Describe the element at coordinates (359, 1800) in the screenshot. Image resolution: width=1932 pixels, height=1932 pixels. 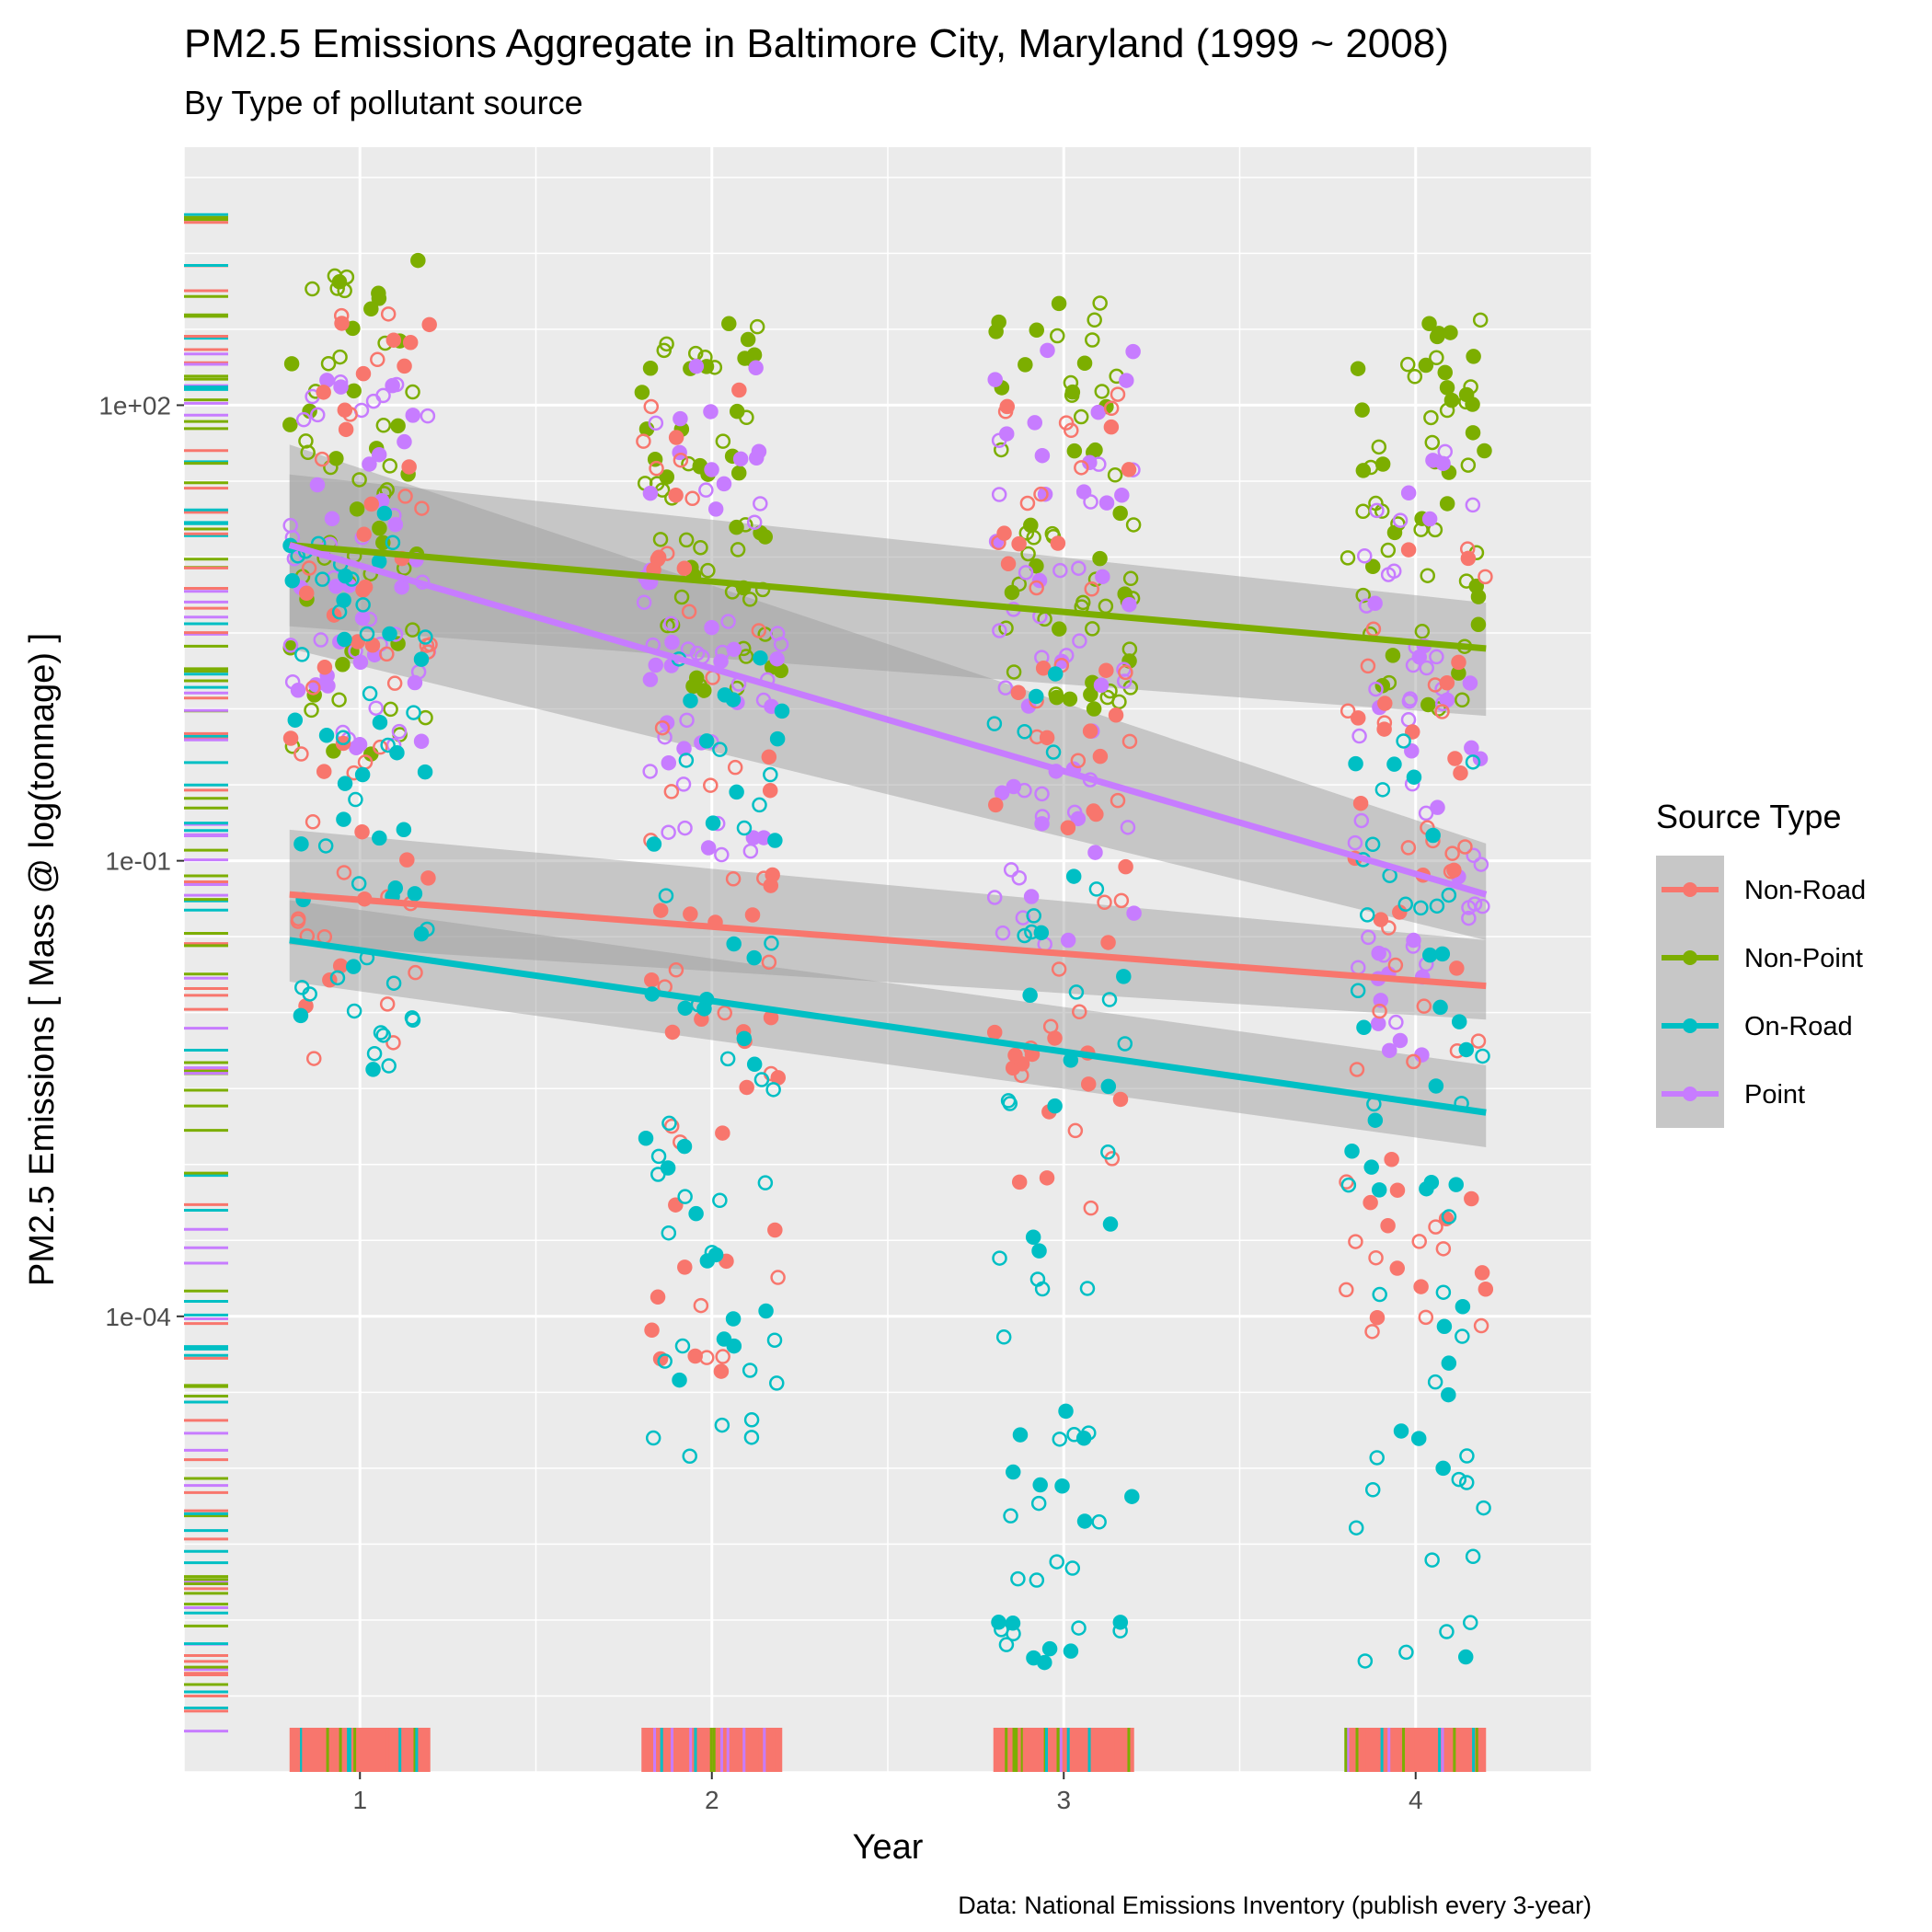
I see `x-tick-label: 1` at that location.